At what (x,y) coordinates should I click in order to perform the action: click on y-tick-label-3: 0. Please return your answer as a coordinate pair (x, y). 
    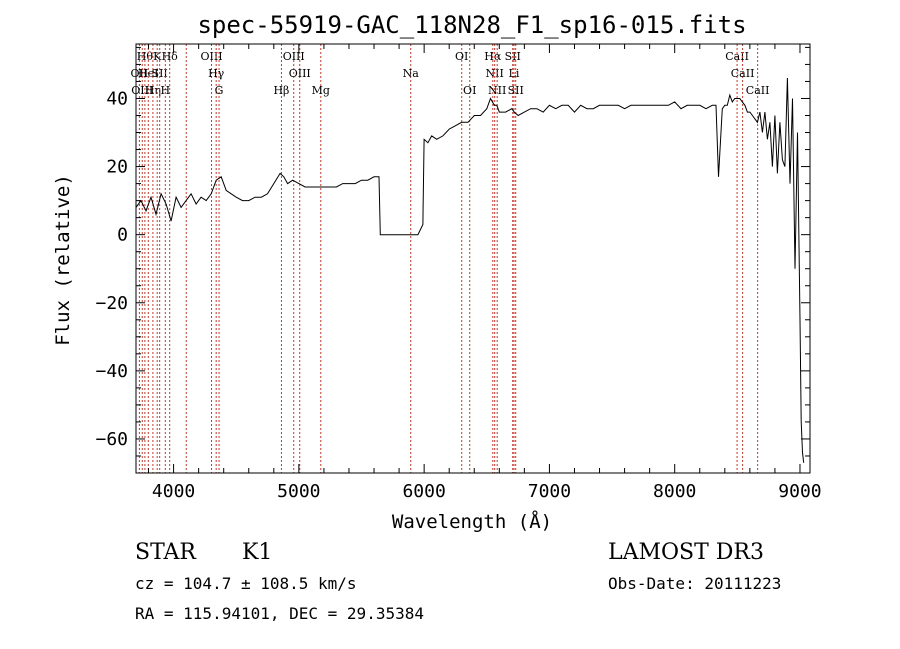
    Looking at the image, I should click on (122, 235).